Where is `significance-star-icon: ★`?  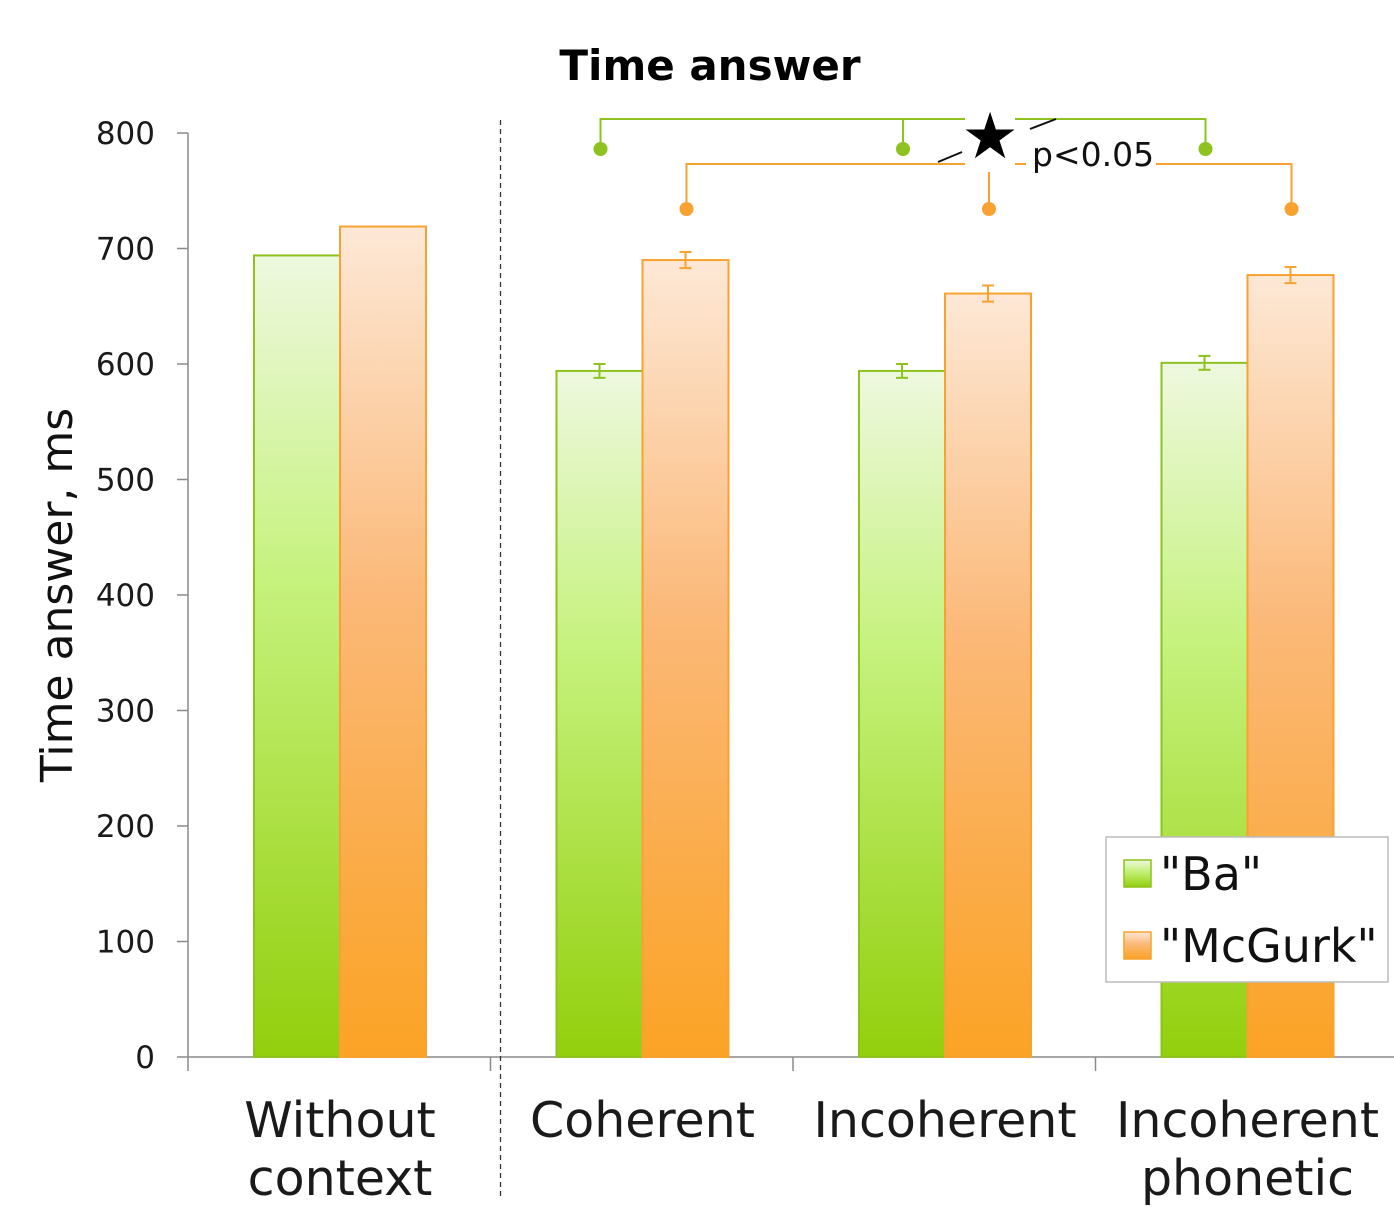 significance-star-icon: ★ is located at coordinates (989, 137).